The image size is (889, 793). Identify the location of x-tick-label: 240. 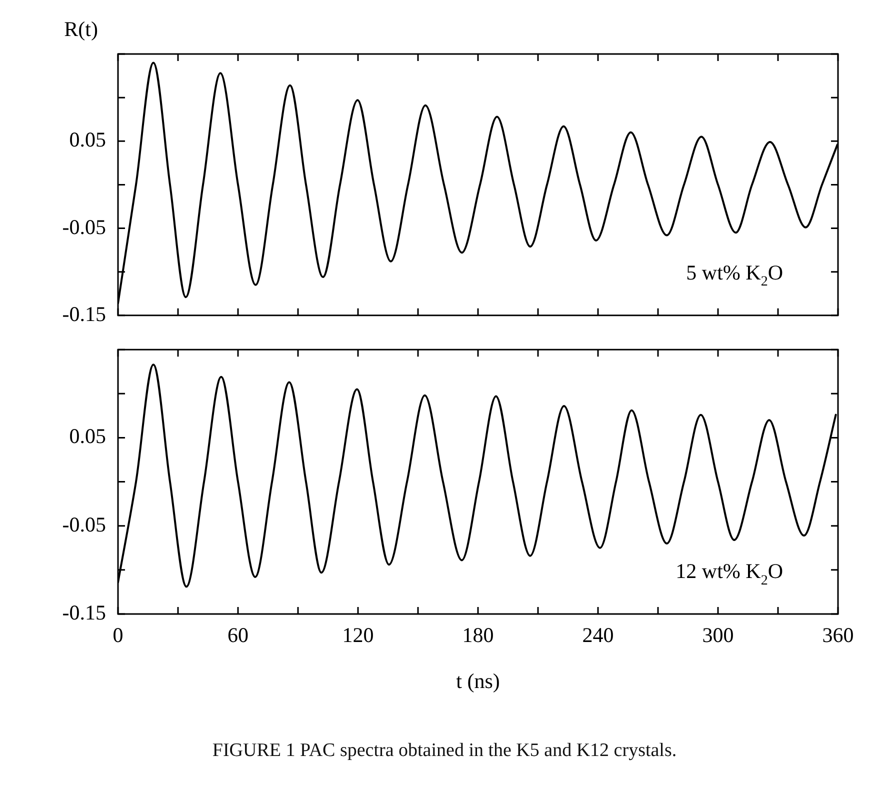
(598, 635).